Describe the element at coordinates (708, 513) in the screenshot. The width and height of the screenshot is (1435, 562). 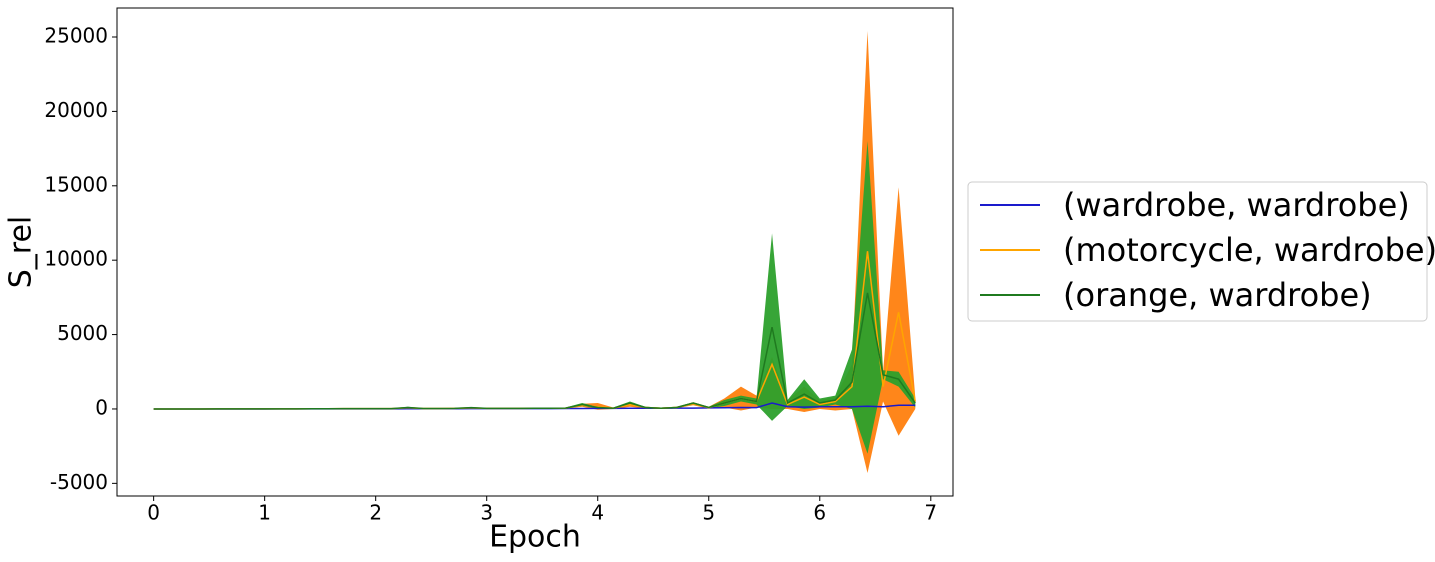
I see `x-tick-label: 5` at that location.